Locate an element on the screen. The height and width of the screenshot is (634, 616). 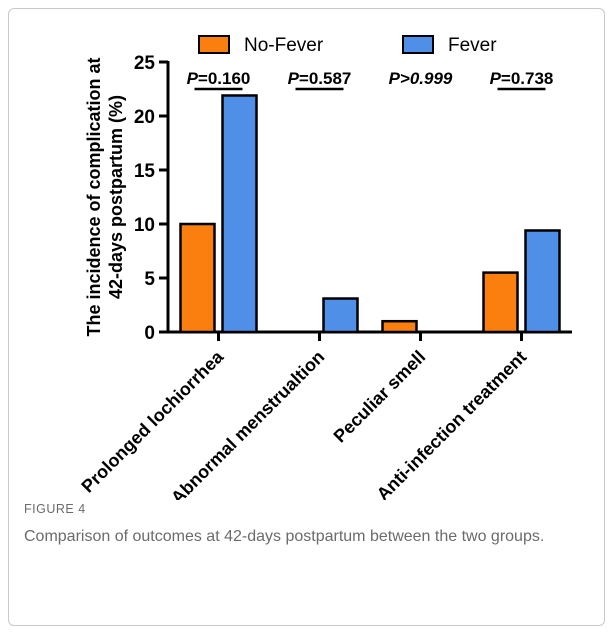
y-tick-label: 10 is located at coordinates (144, 225).